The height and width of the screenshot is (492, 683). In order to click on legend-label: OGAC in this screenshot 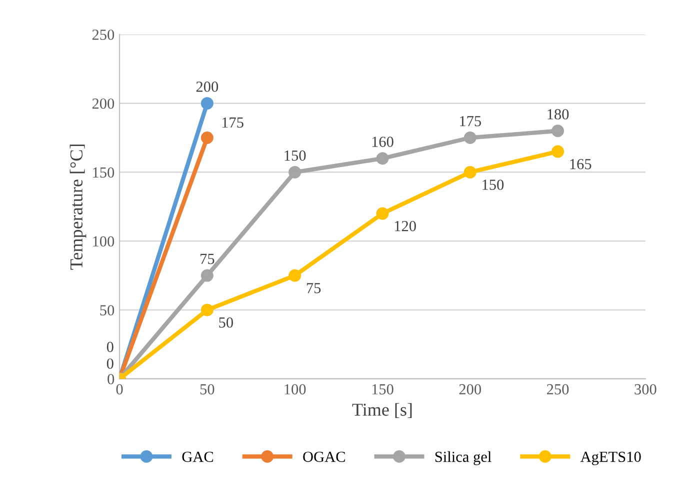, I will do `click(324, 457)`.